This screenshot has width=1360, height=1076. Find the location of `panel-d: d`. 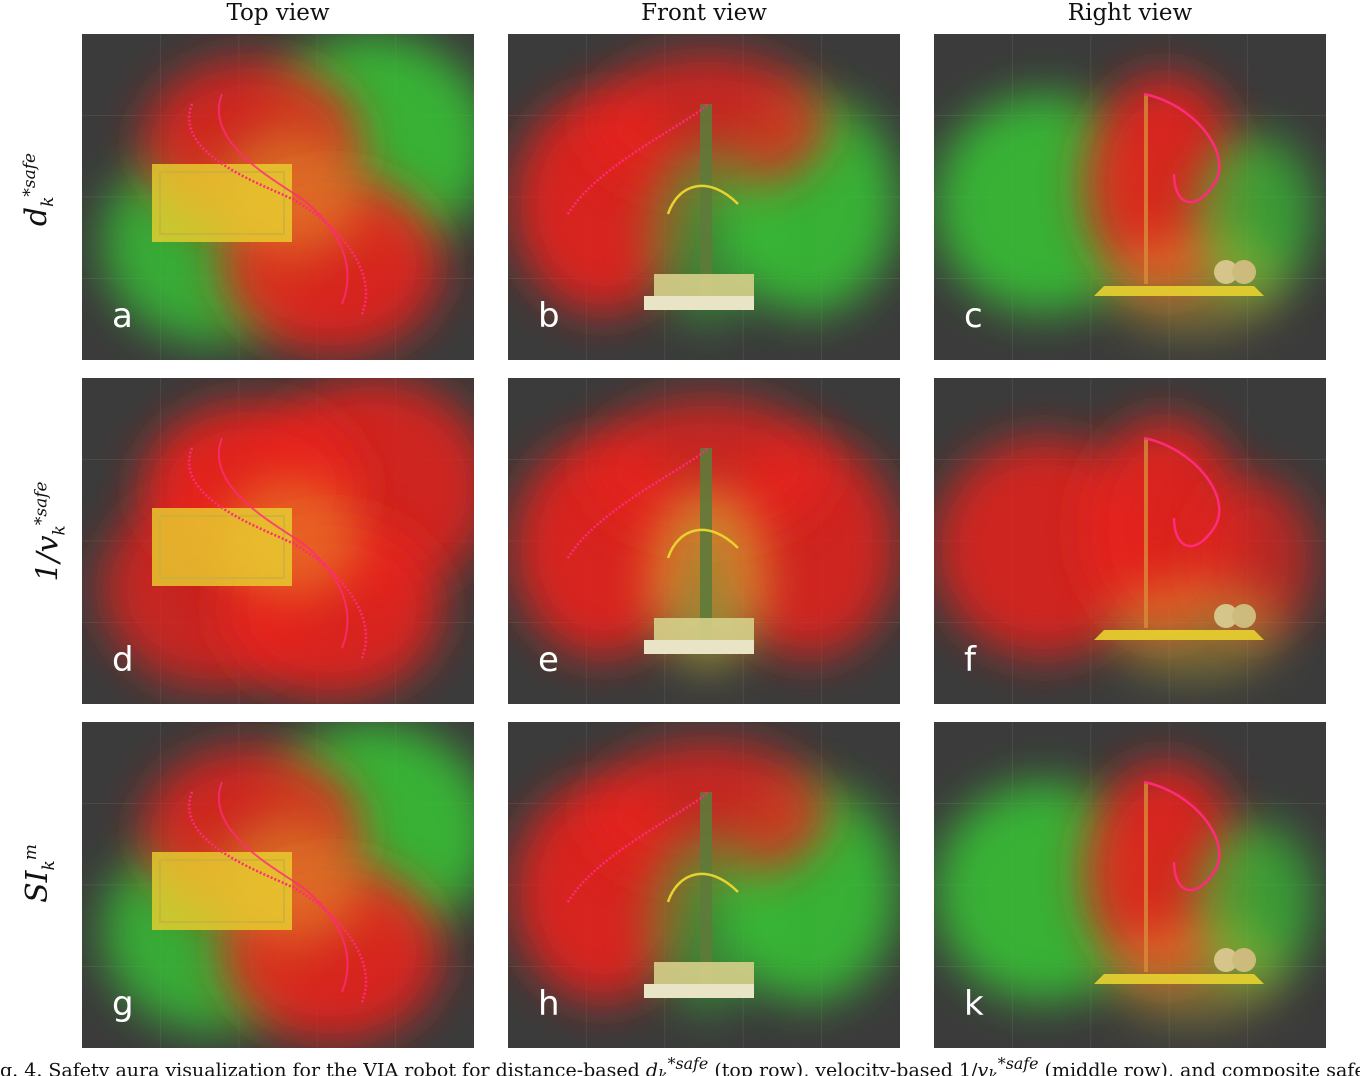

panel-d: d is located at coordinates (278, 541).